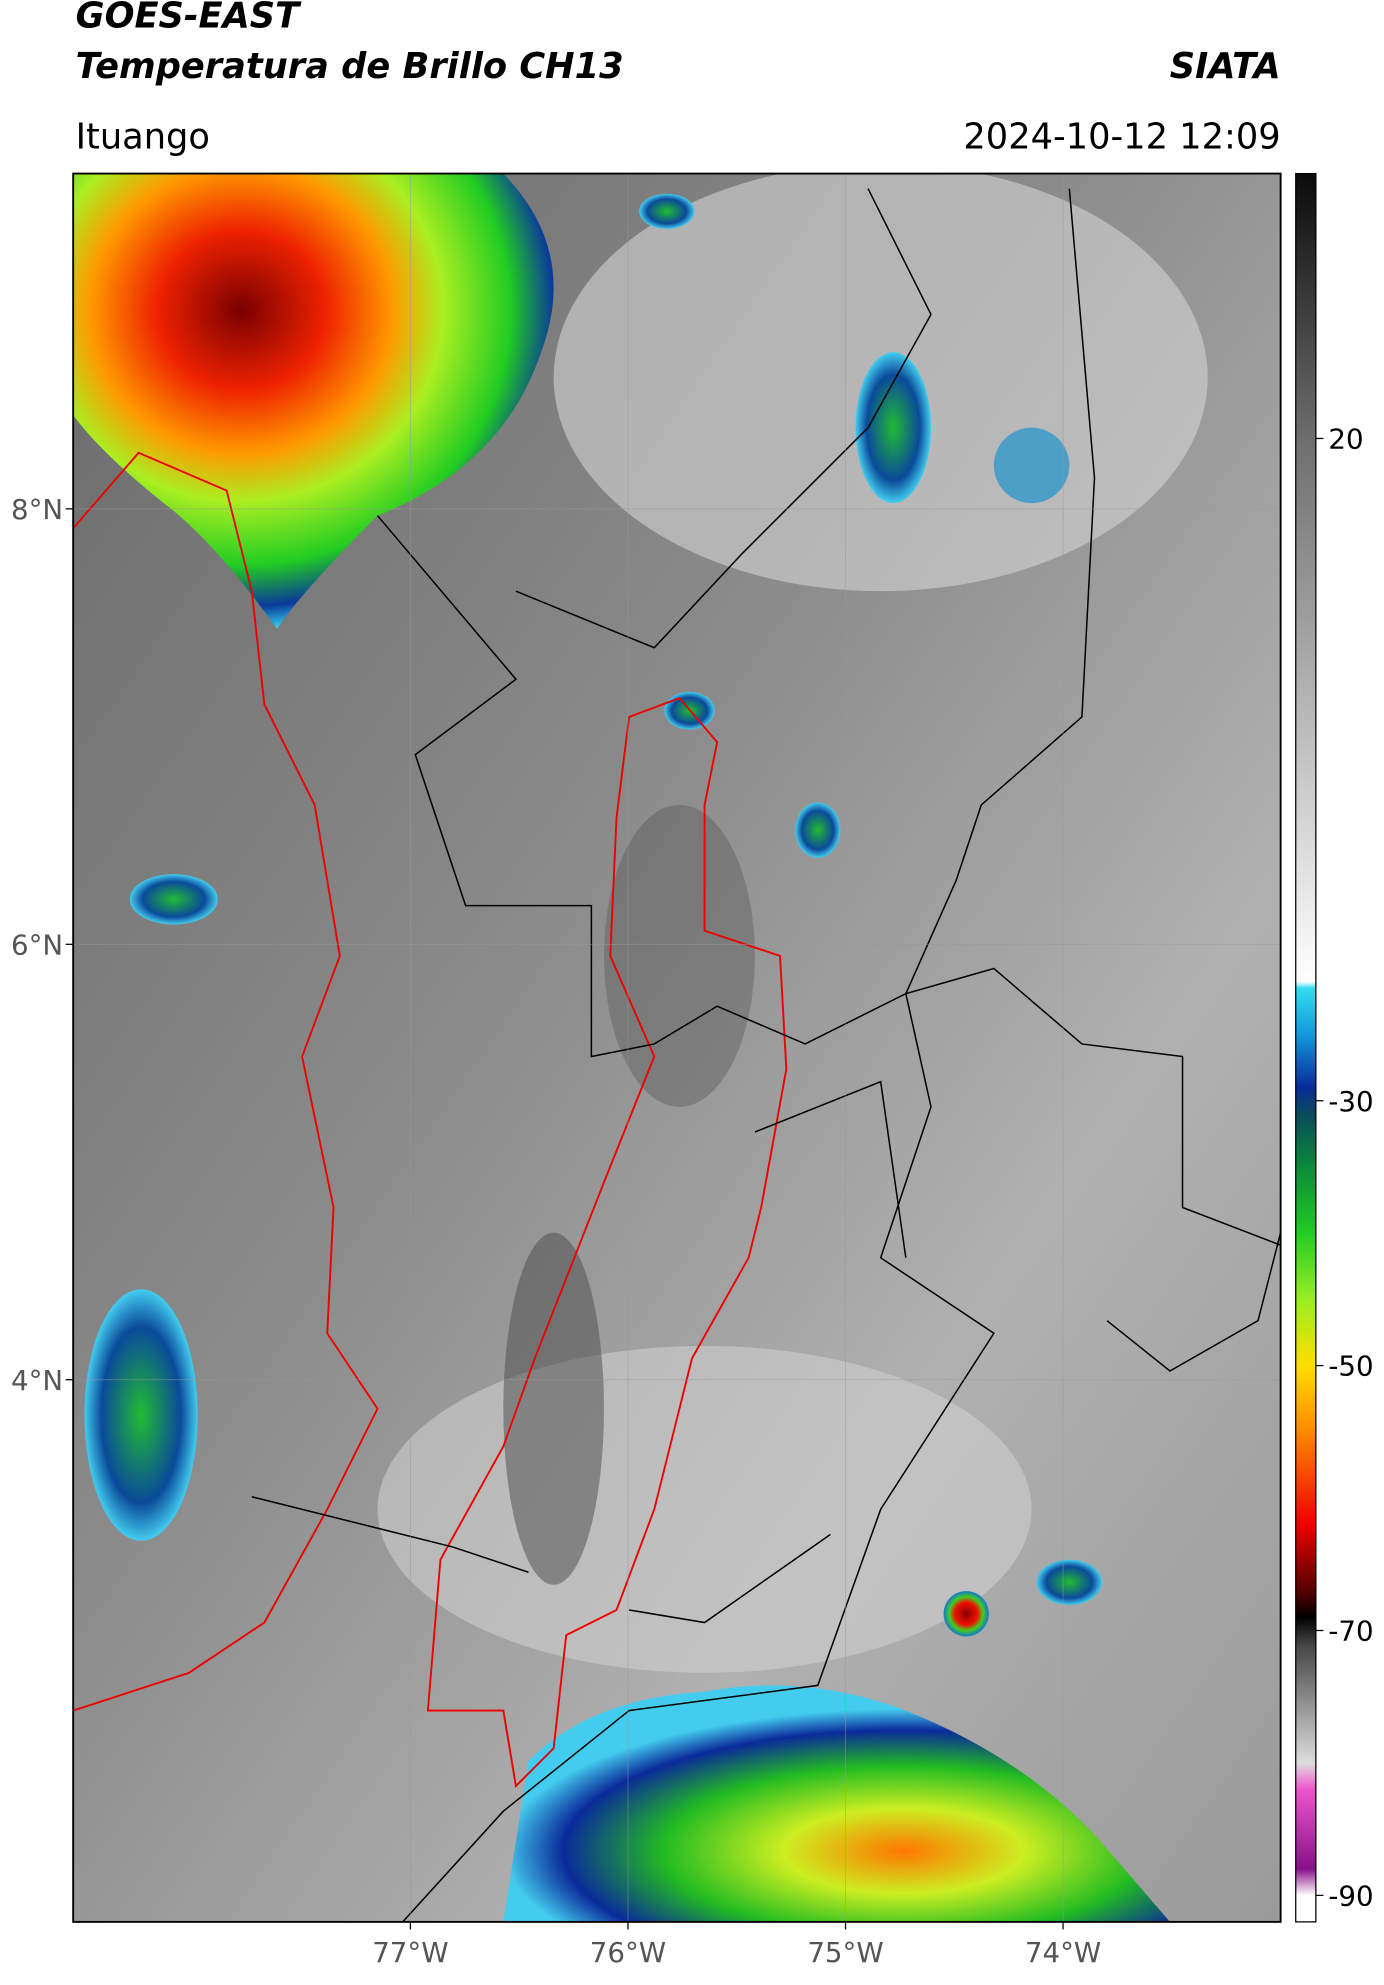  What do you see at coordinates (1350, 1631) in the screenshot?
I see `colorbar-tick-label: -70` at bounding box center [1350, 1631].